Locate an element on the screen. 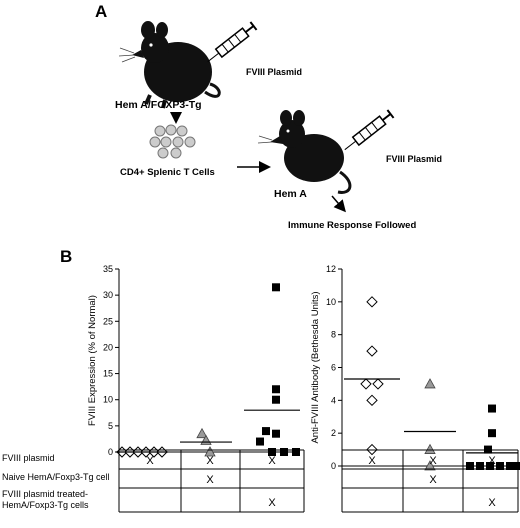 The image size is (520, 528). treatment-table-right: X X XXX is located at coordinates (430, 481).